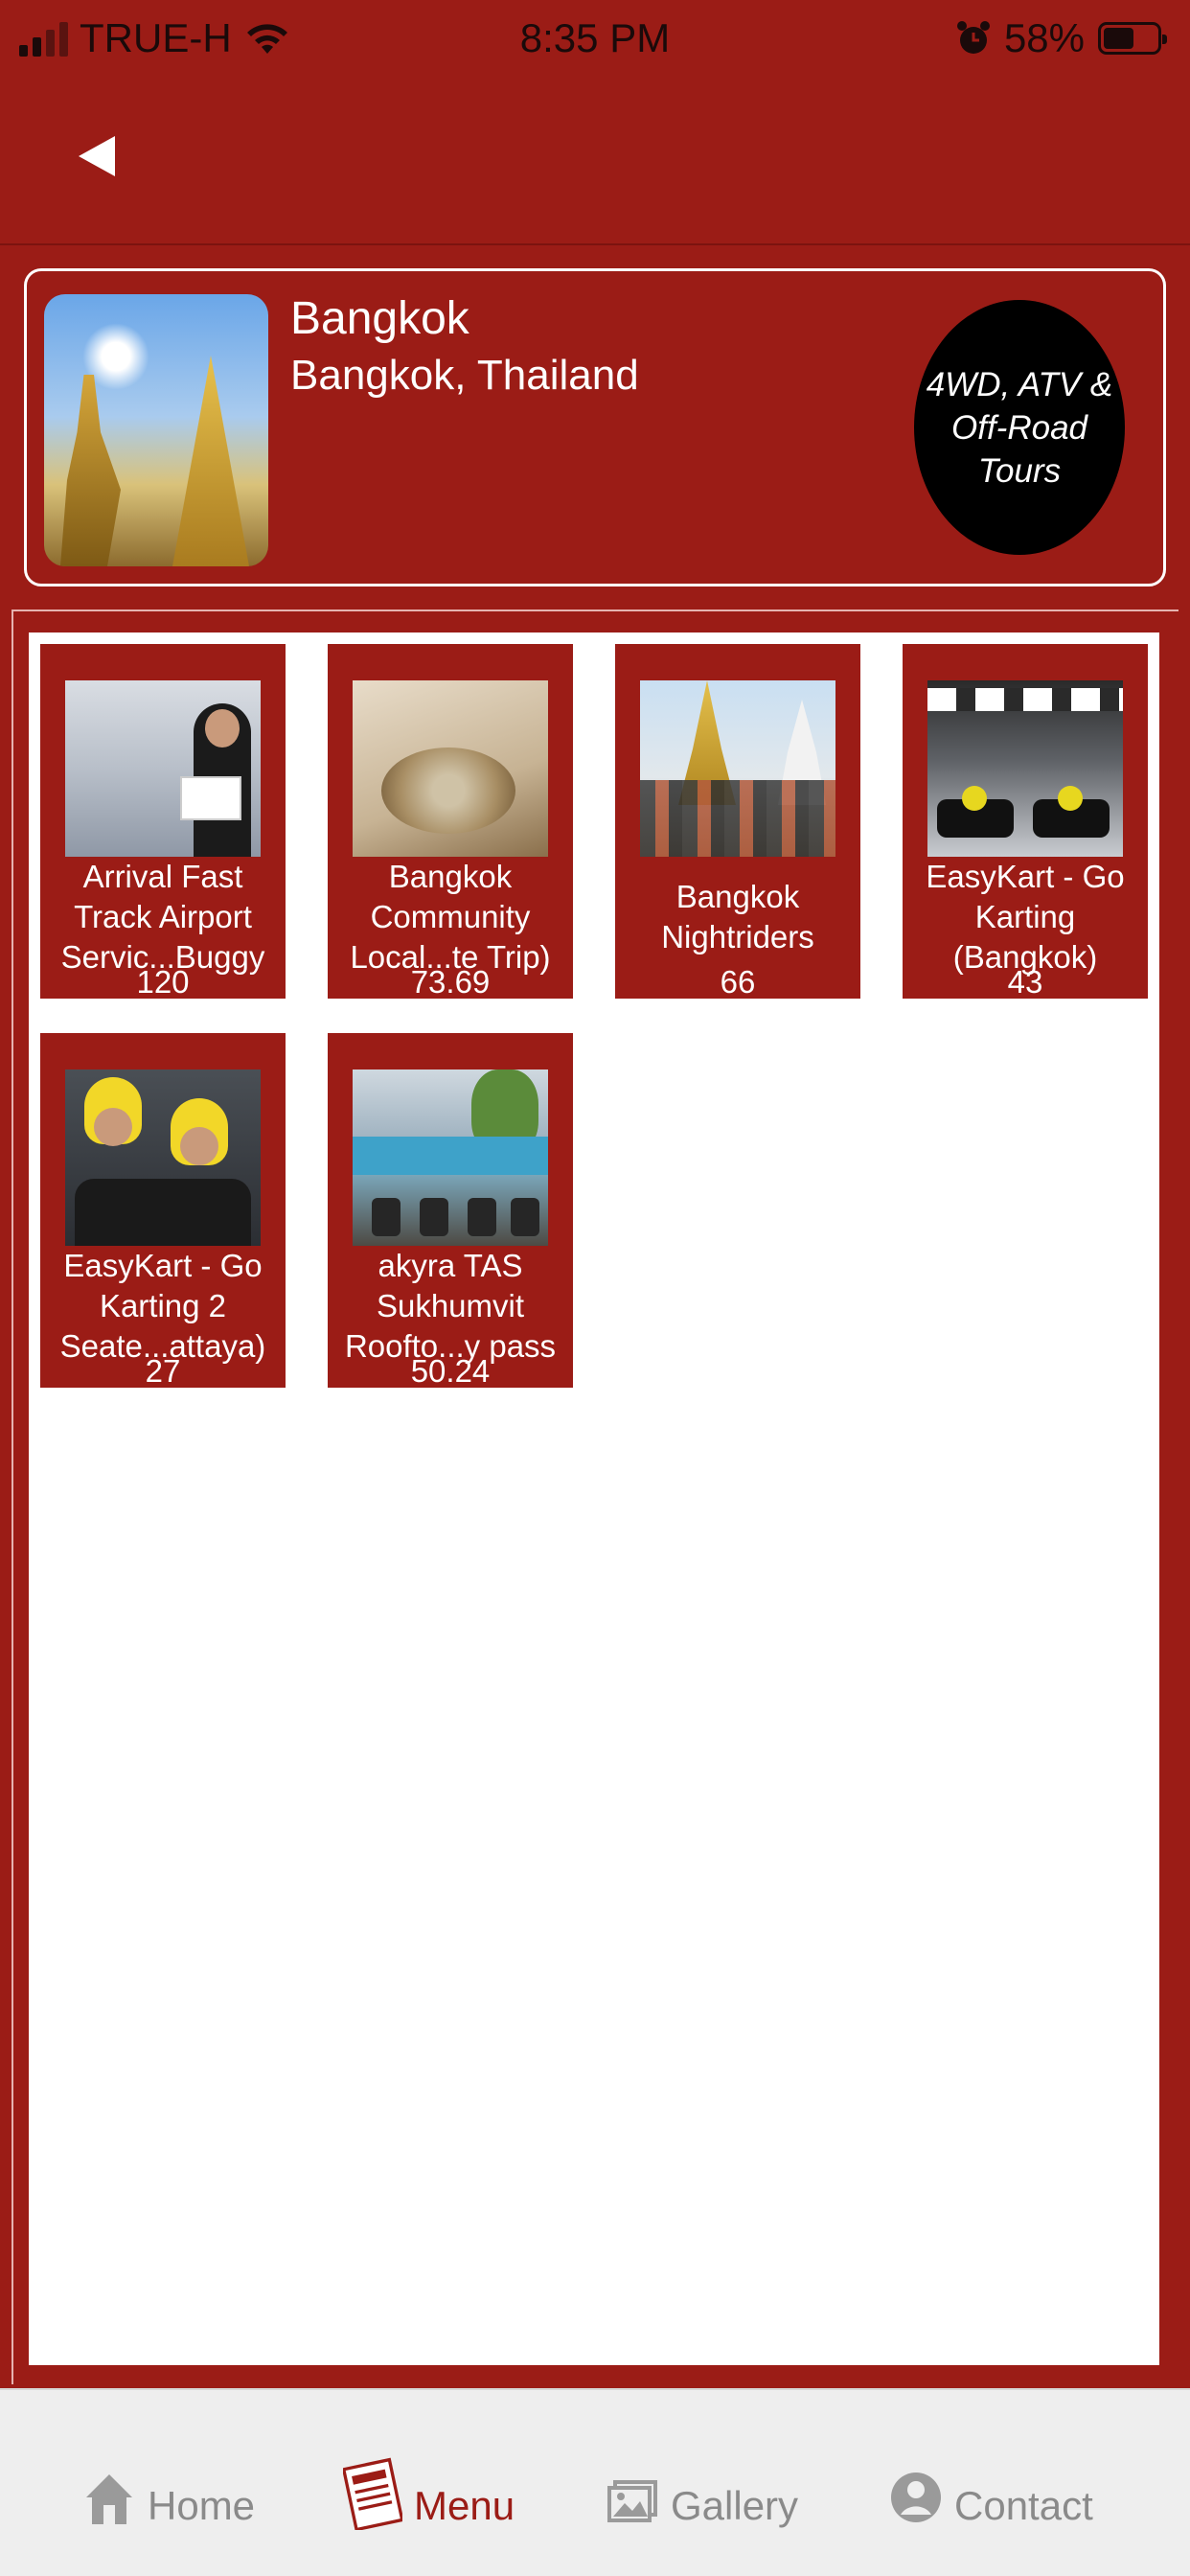 Image resolution: width=1190 pixels, height=2576 pixels. Describe the element at coordinates (451, 1371) in the screenshot. I see `tour-price: 50.24` at that location.